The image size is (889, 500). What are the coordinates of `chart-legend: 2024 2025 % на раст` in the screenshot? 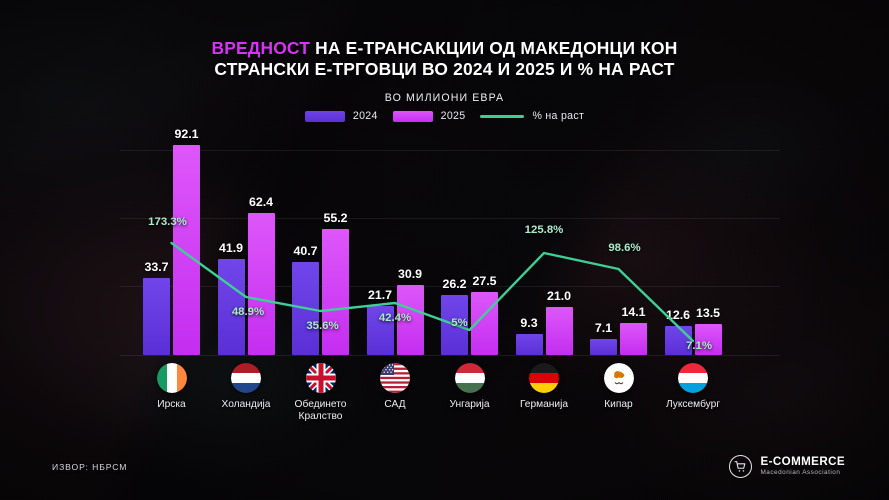 It's located at (444, 116).